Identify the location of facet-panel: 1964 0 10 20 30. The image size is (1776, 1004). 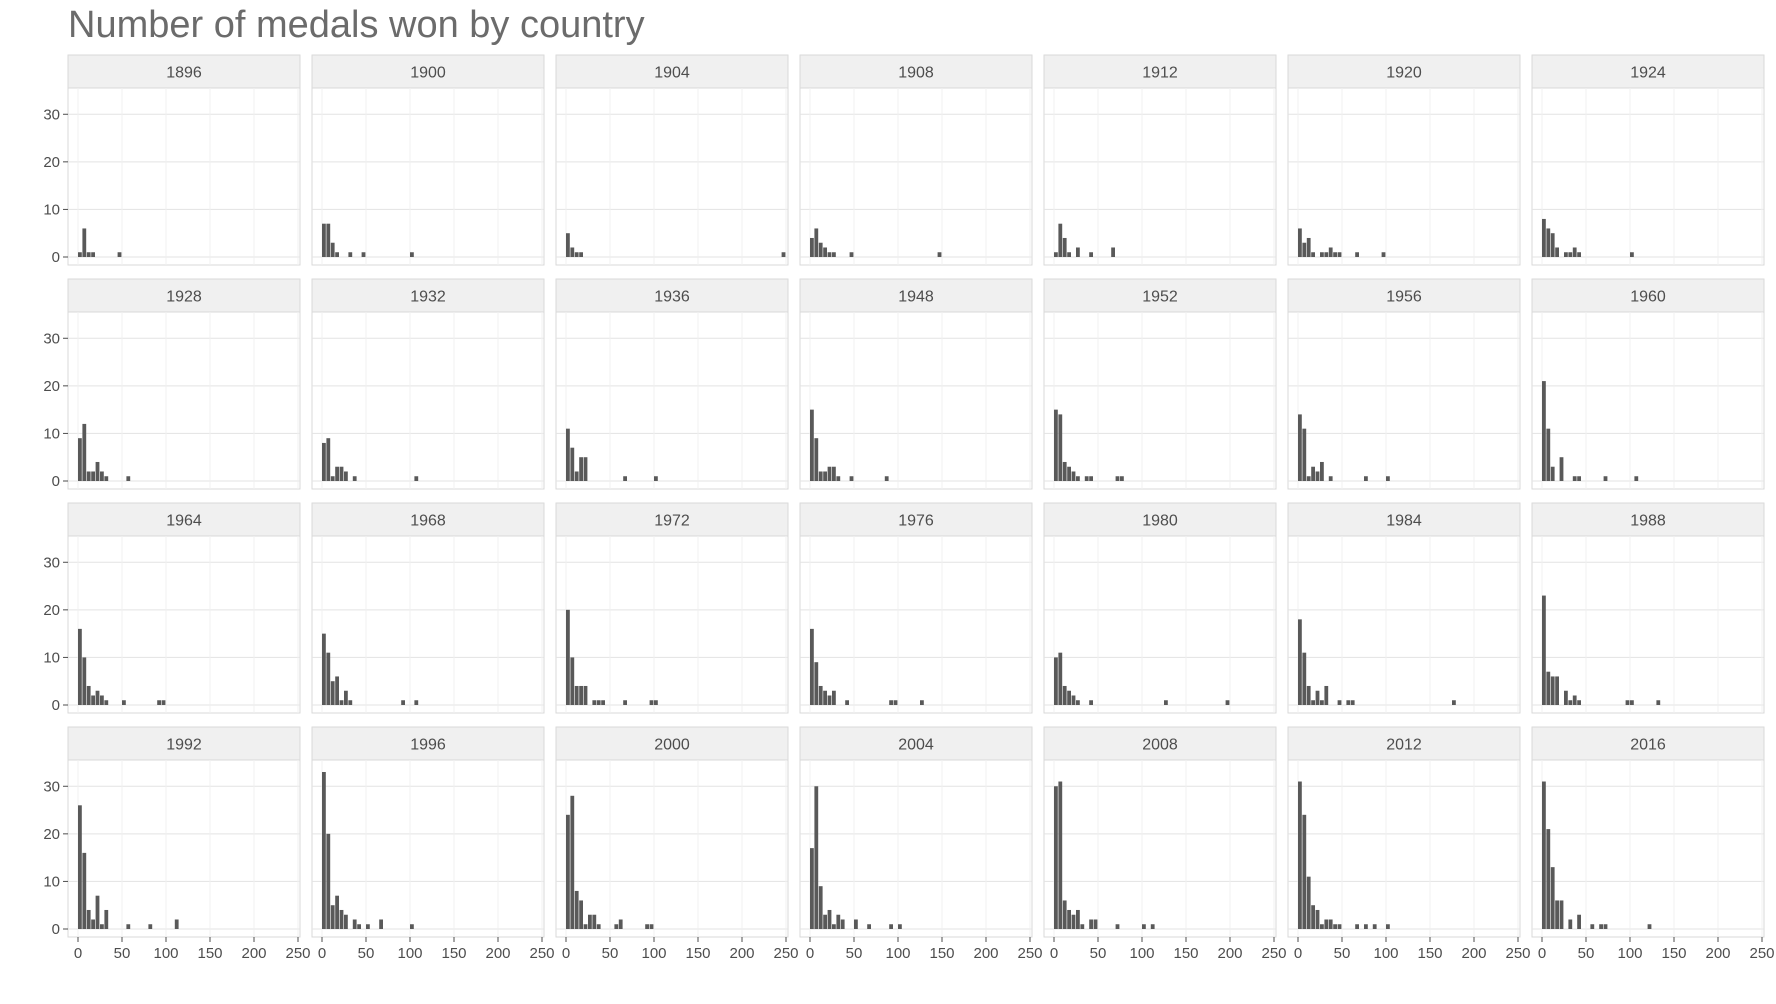
(172, 608).